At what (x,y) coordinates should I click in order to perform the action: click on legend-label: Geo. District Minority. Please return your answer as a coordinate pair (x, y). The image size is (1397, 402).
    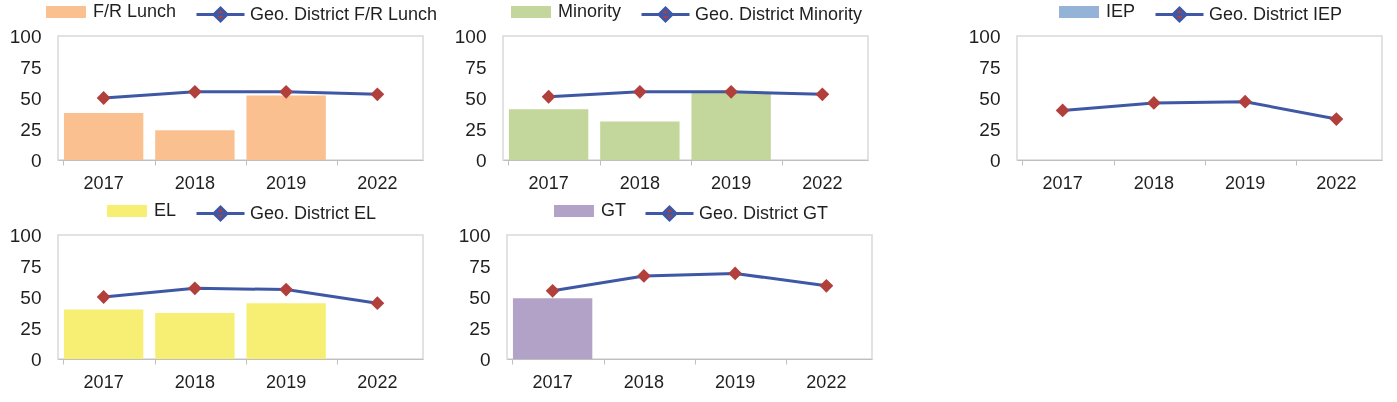
    Looking at the image, I should click on (779, 13).